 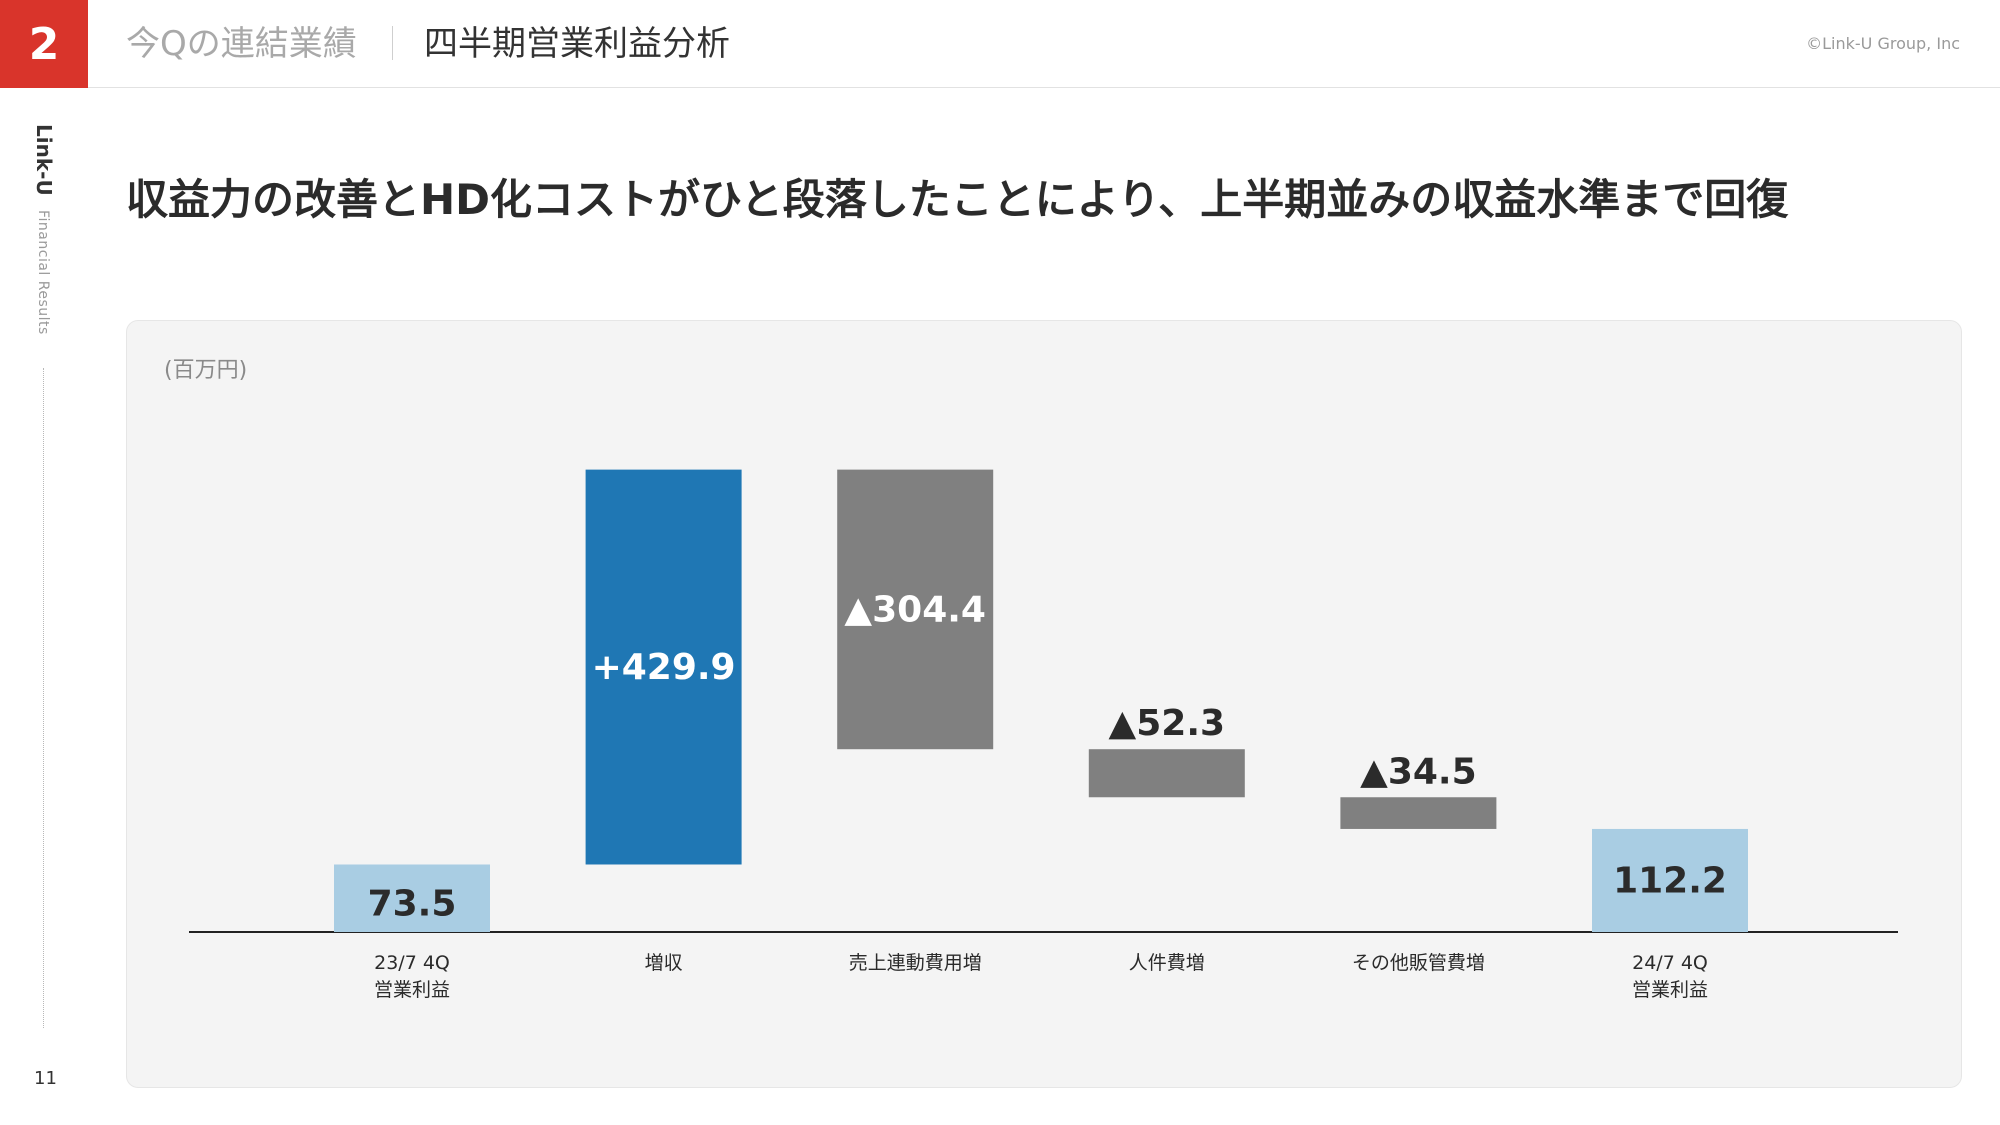 I want to click on data-label-4: ▲52.3, so click(x=1167, y=723).